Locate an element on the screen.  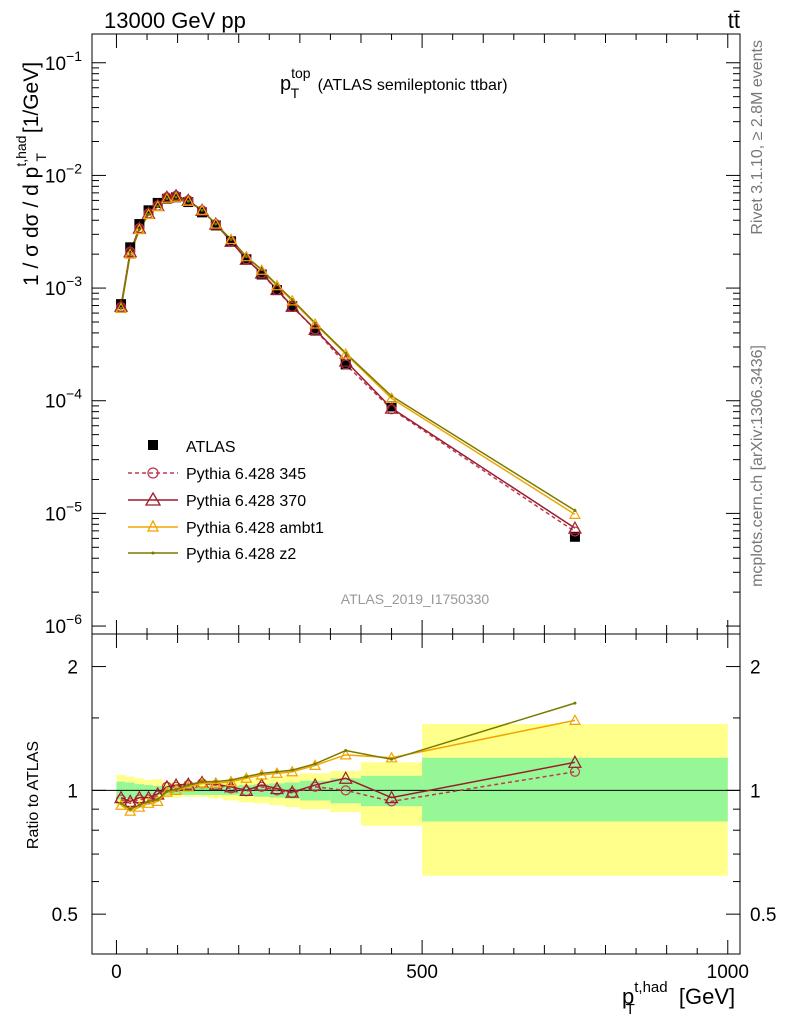
main-ytick-label: 10⁻⁵ is located at coordinates (63, 511).